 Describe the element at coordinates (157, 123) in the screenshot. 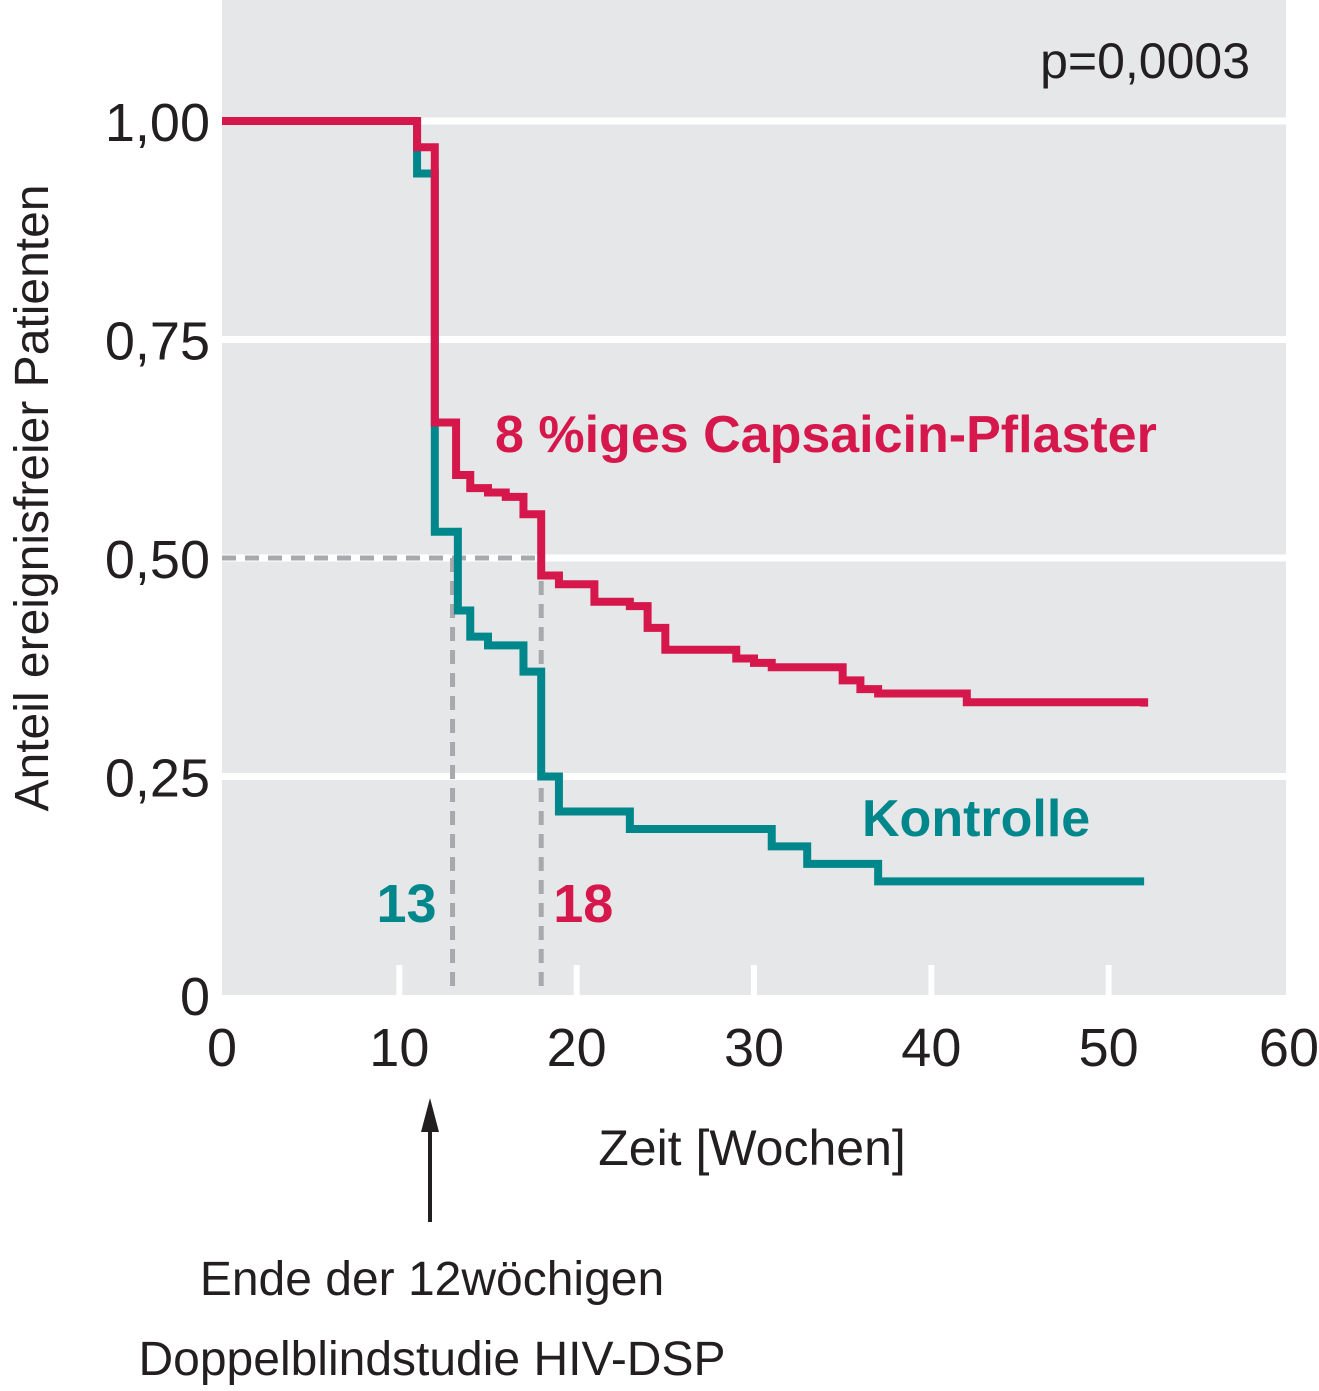

I see `y-tick-label-1,00: 1,00` at that location.